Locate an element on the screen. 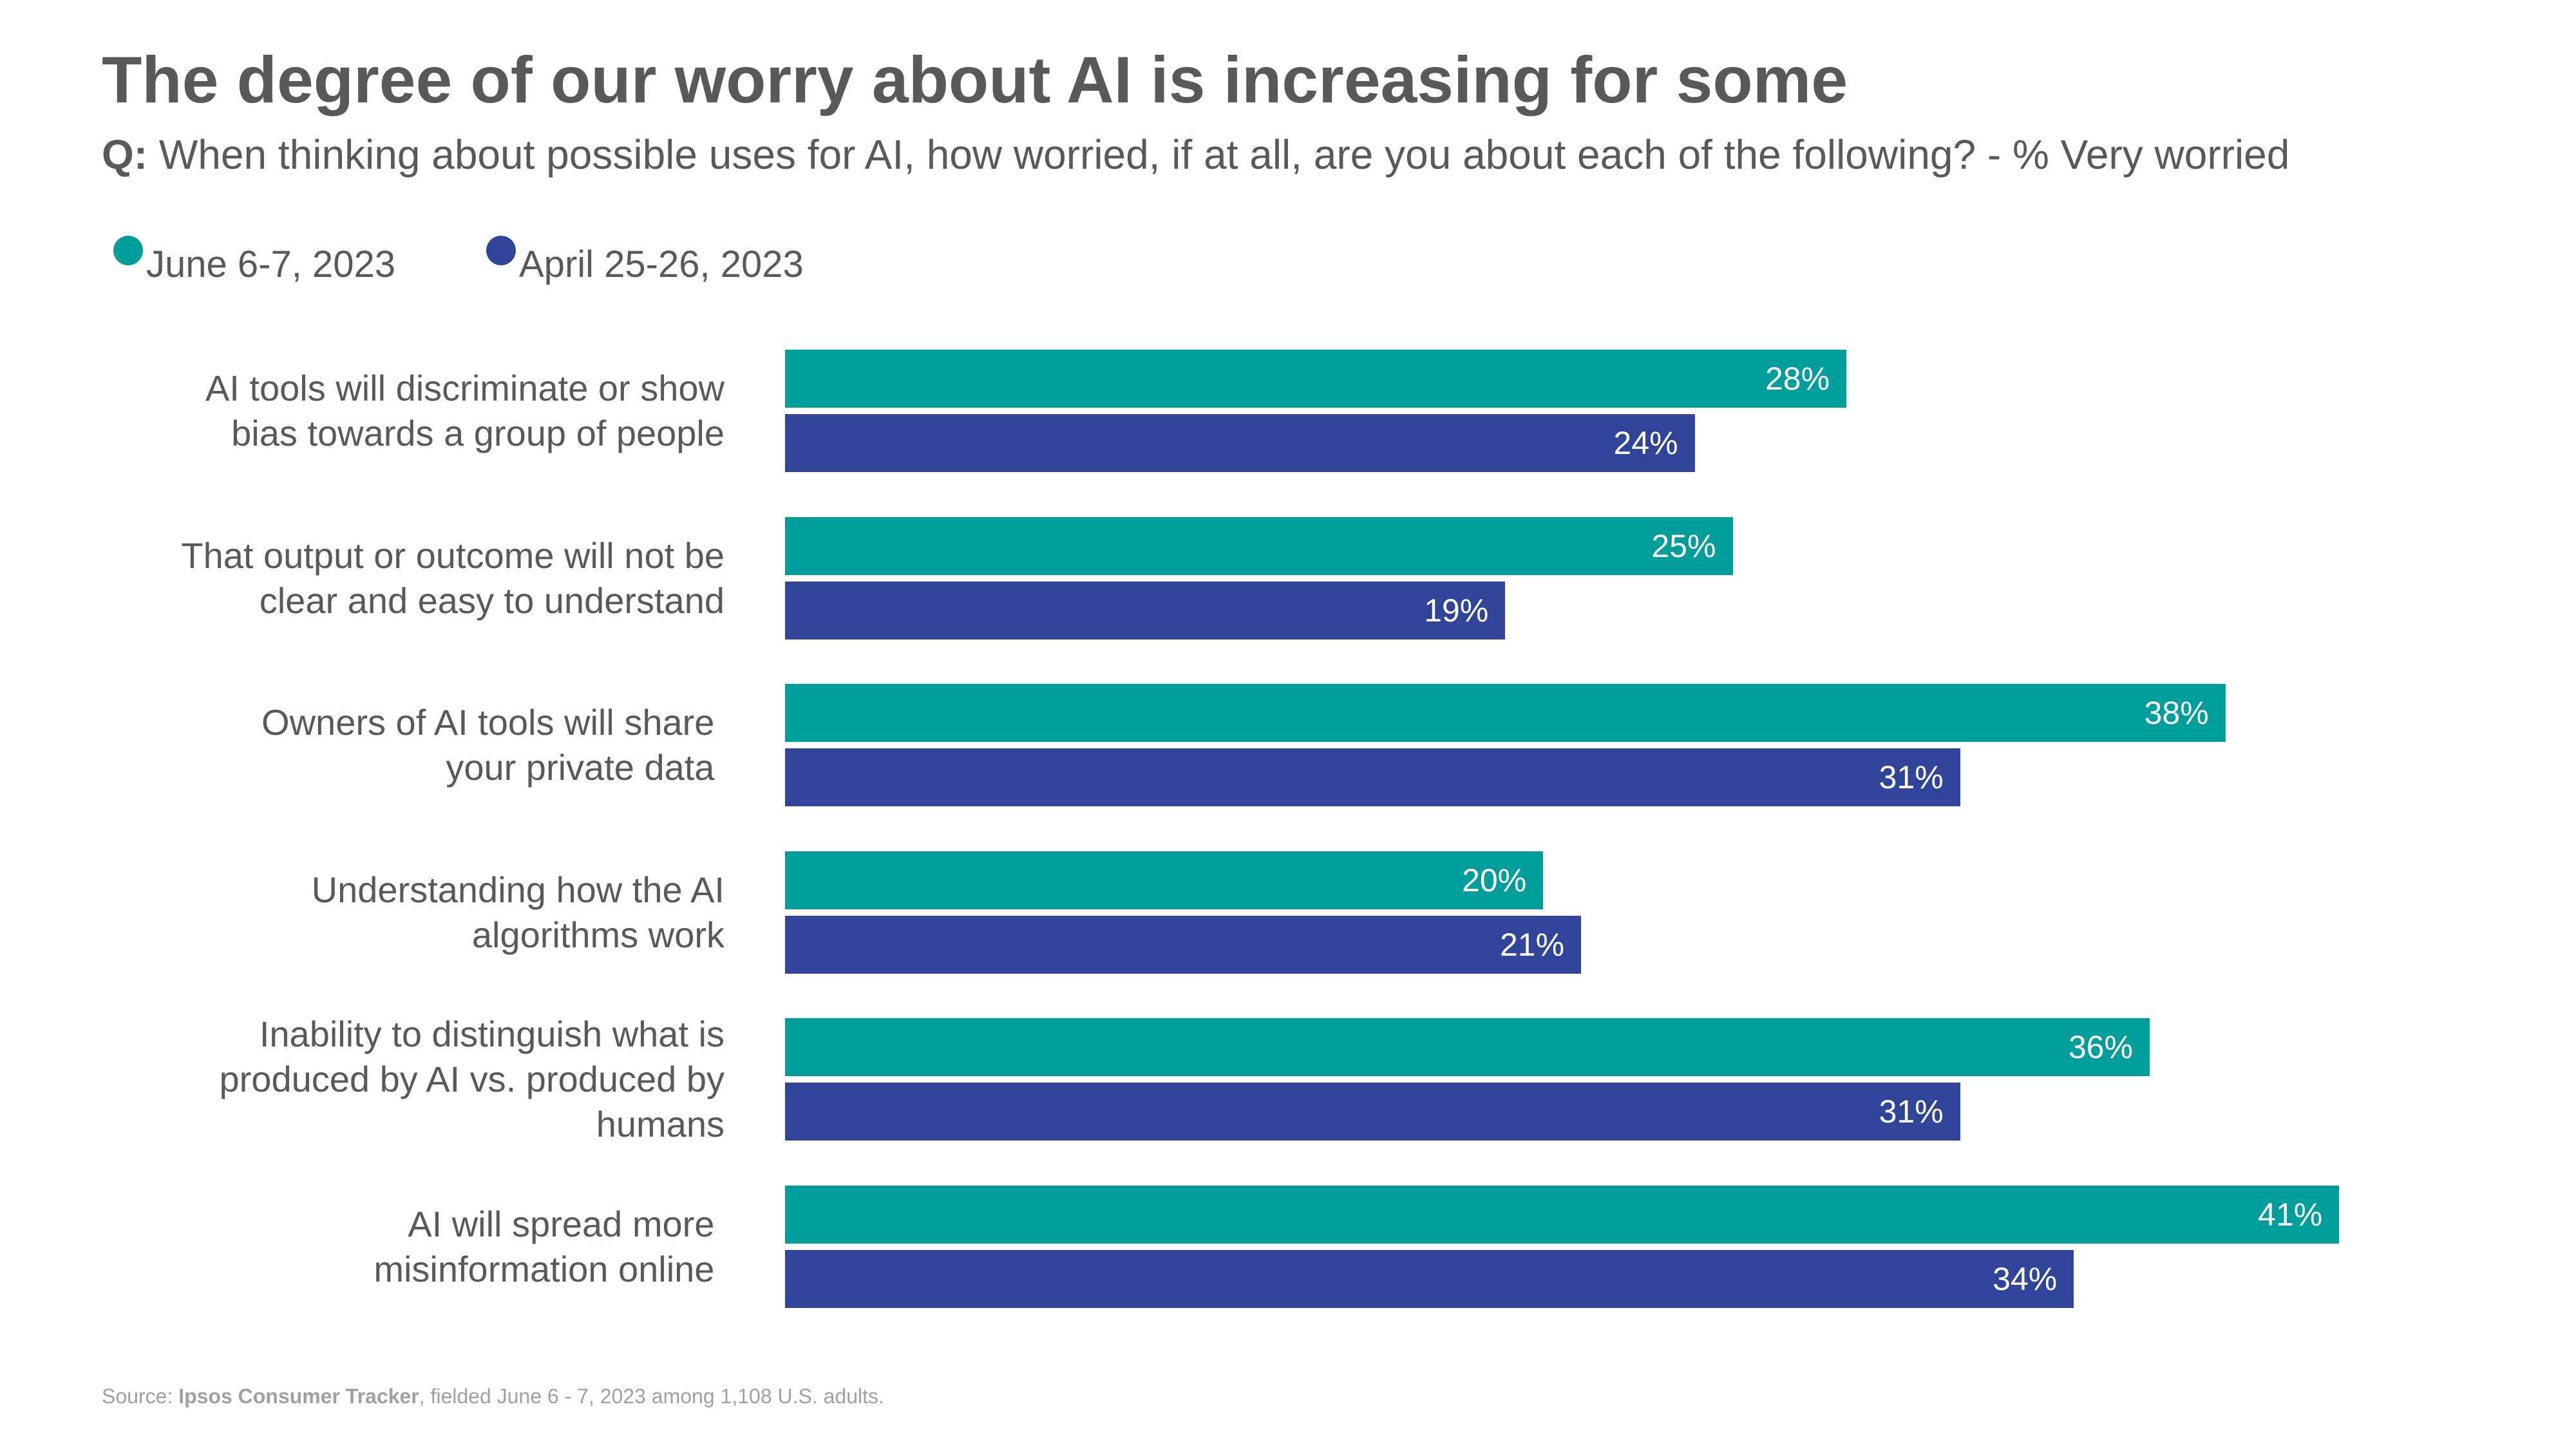 The height and width of the screenshot is (1449, 2576). data-label: 21% is located at coordinates (1532, 944).